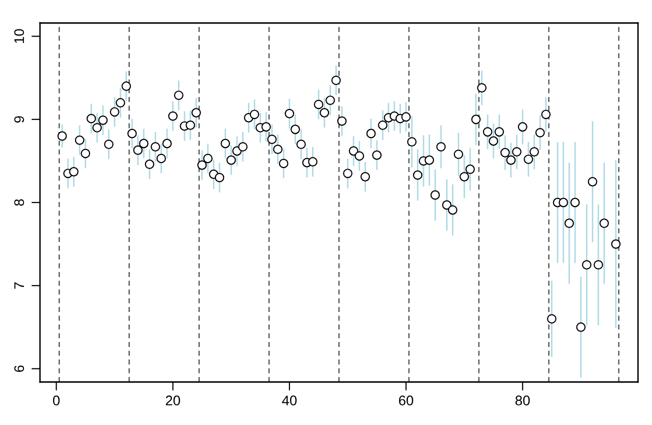 The image size is (652, 425). What do you see at coordinates (173, 401) in the screenshot?
I see `x-tick-label: 20` at bounding box center [173, 401].